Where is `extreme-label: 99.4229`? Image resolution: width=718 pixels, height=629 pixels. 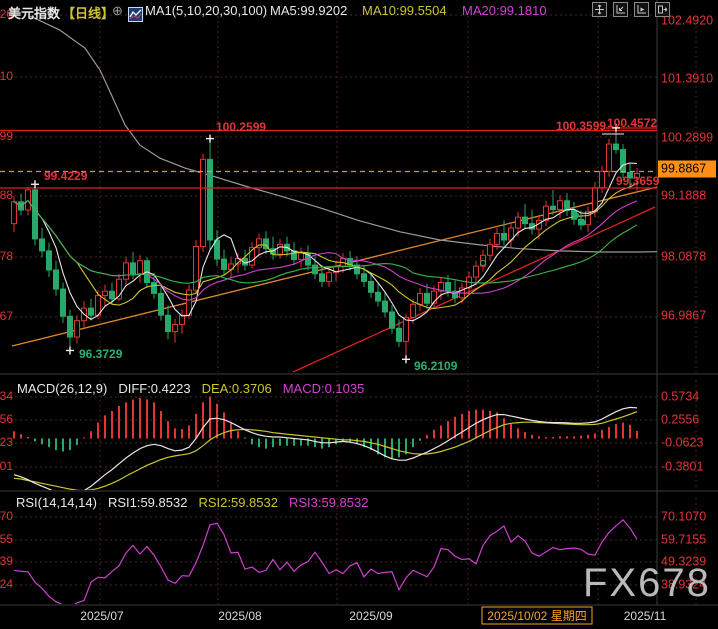
extreme-label: 99.4229 is located at coordinates (66, 176).